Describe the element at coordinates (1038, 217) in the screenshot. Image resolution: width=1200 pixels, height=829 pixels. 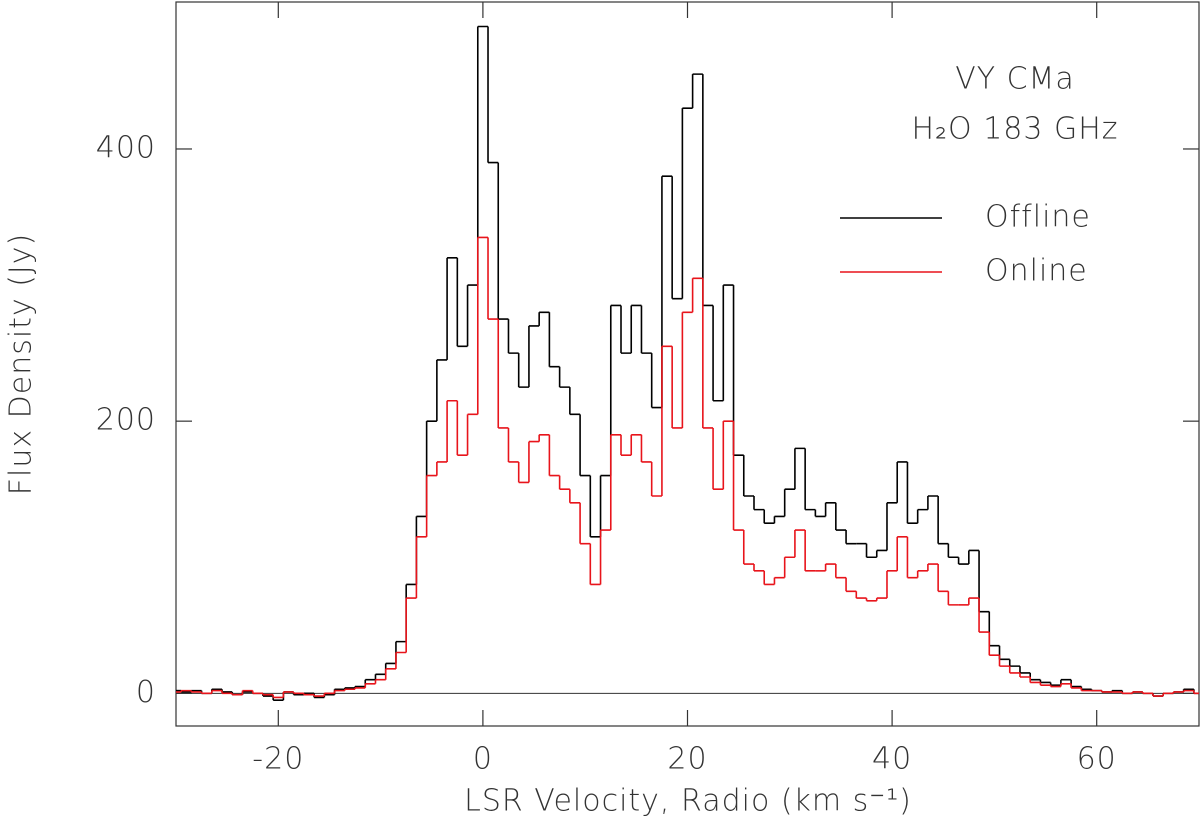
I see `legend-label: Offline` at that location.